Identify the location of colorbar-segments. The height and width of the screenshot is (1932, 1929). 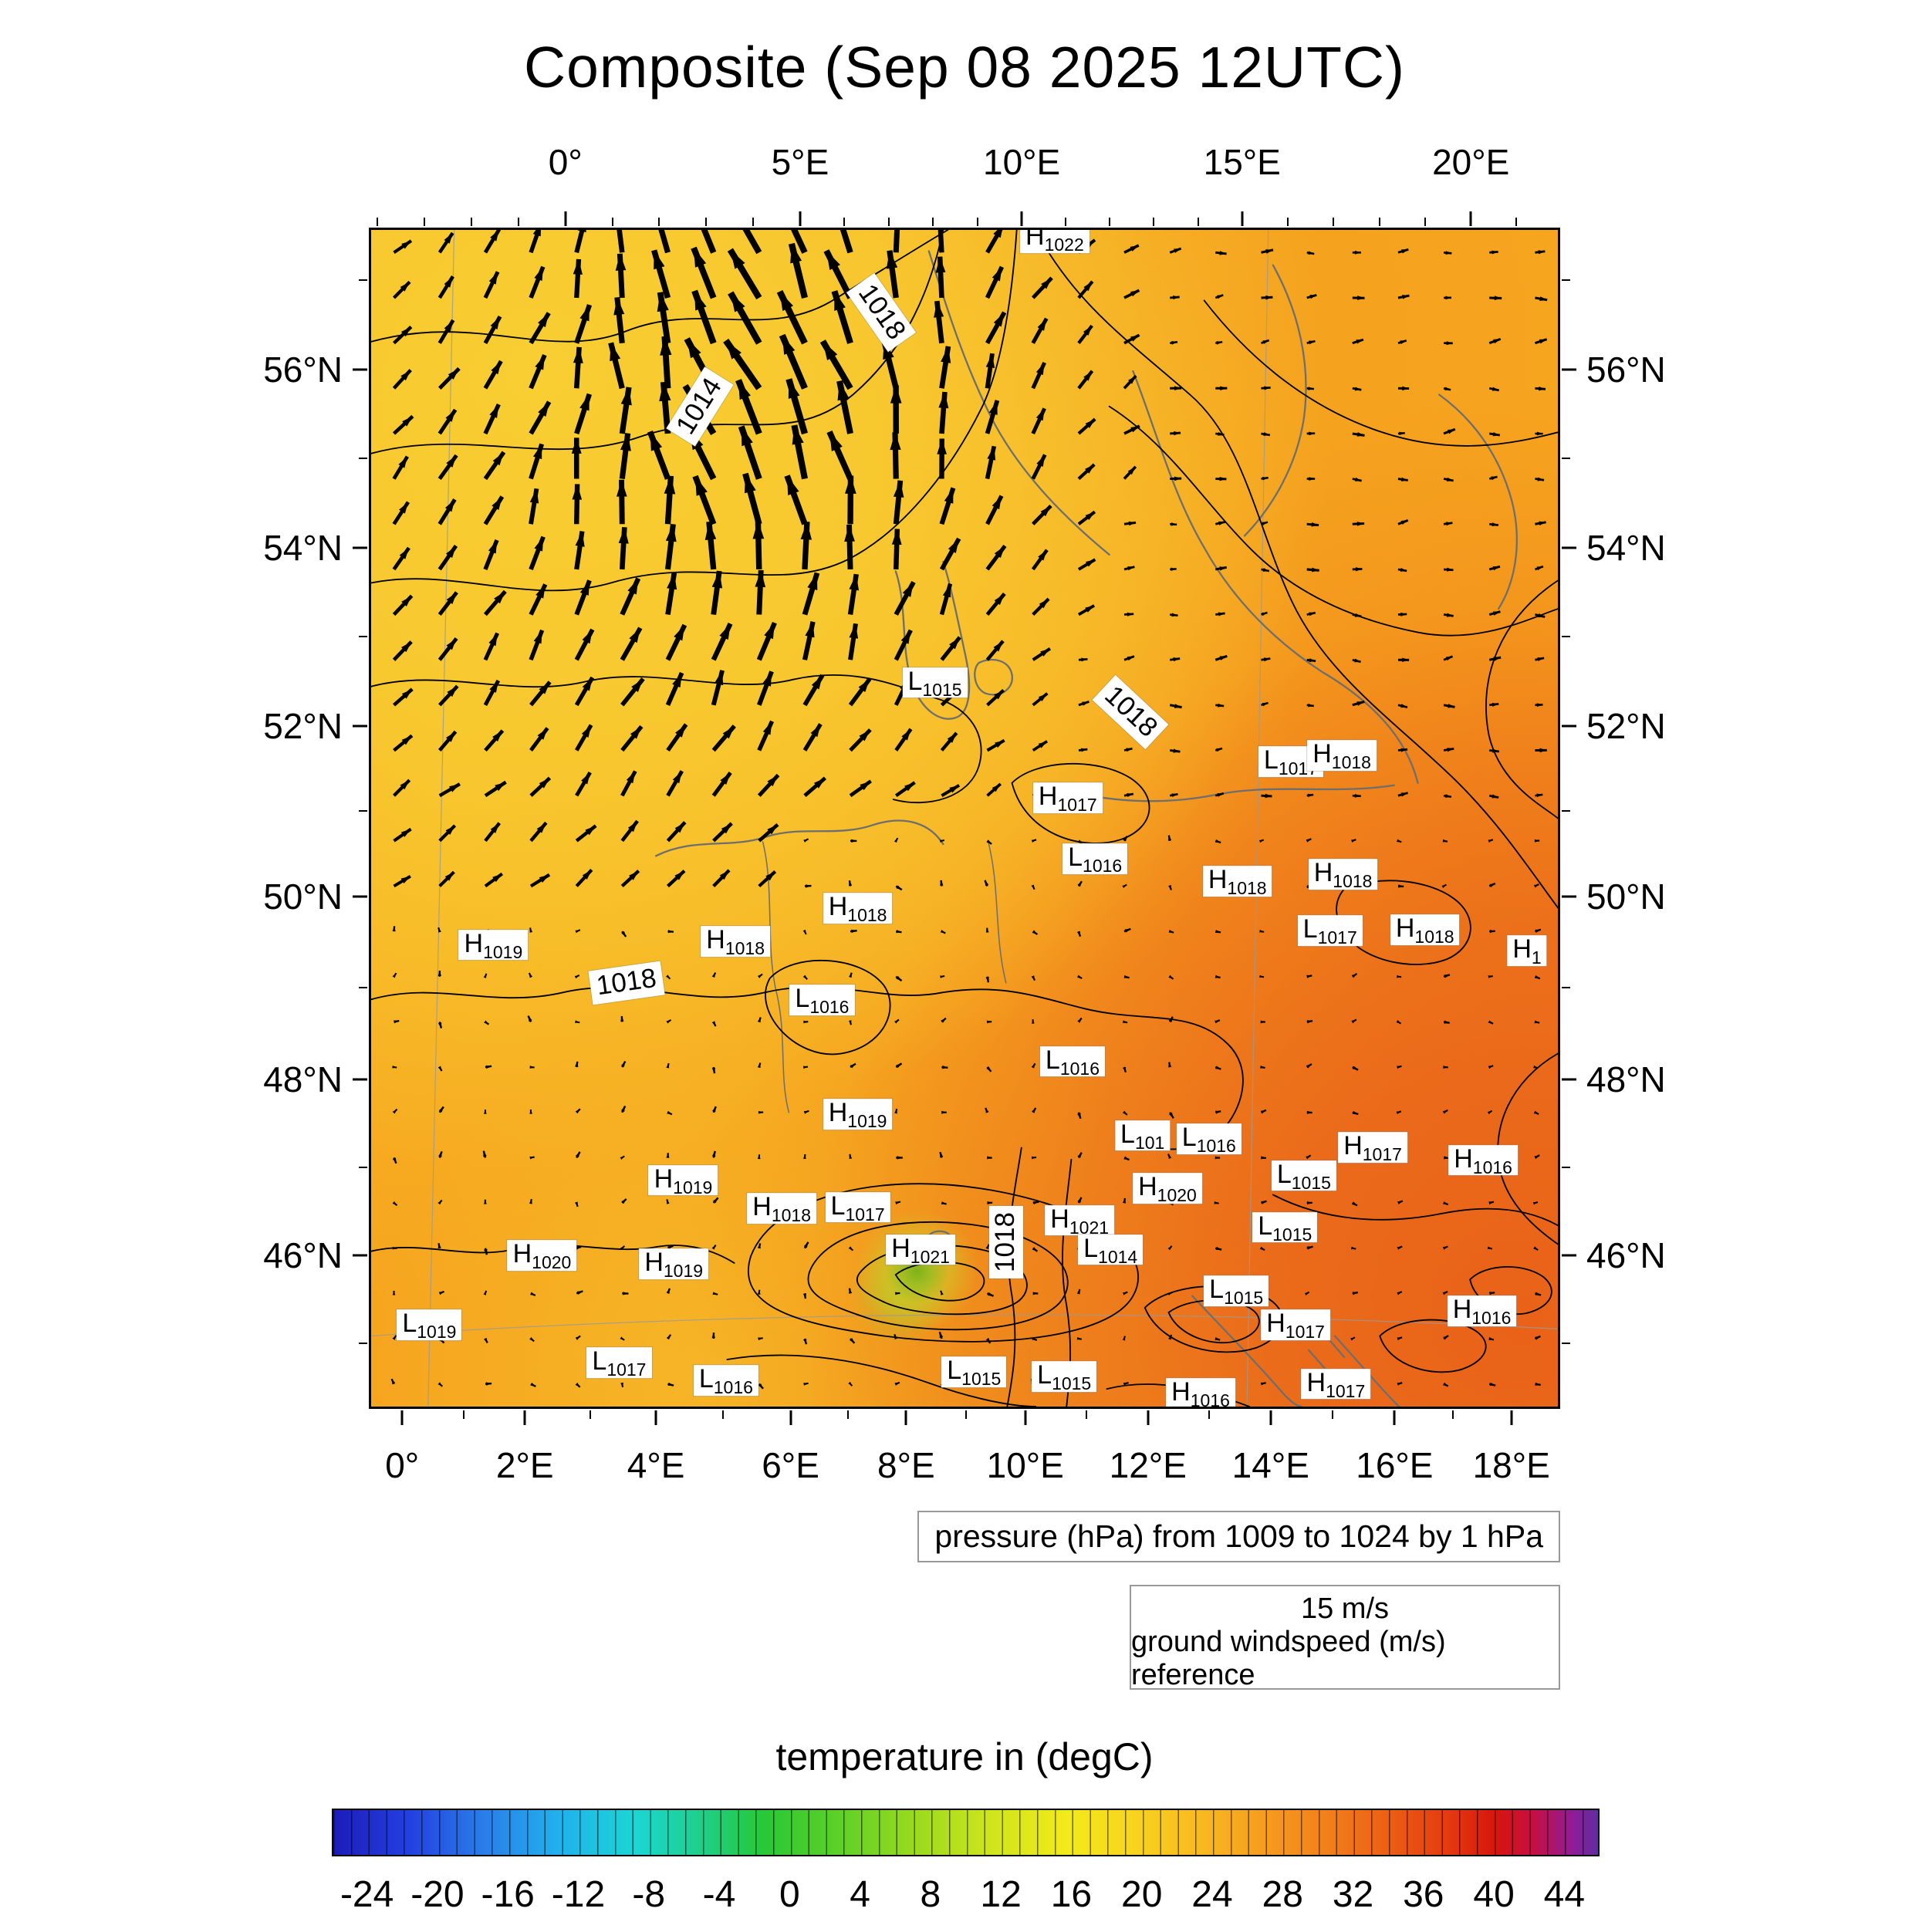
(965, 1832).